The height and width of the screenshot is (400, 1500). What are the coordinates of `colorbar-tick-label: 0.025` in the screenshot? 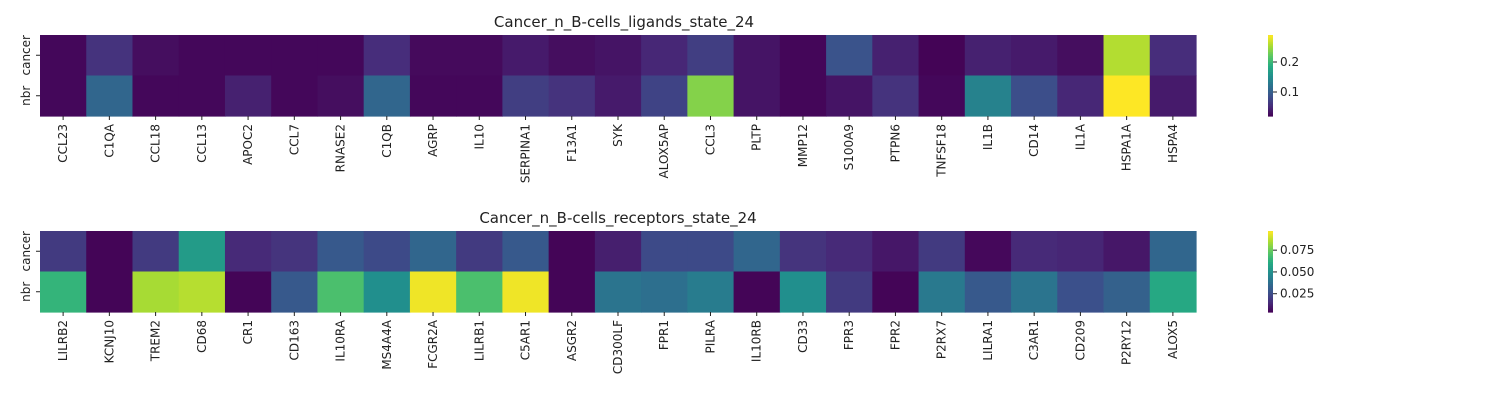 It's located at (1297, 294).